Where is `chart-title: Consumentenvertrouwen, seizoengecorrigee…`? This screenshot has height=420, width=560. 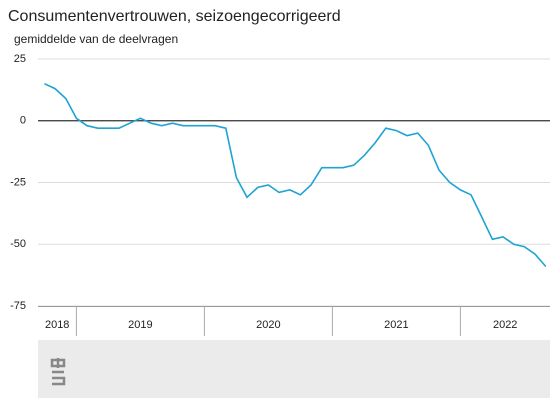
chart-title: Consumentenvertrouwen, seizoengecorrigee… is located at coordinates (174, 16).